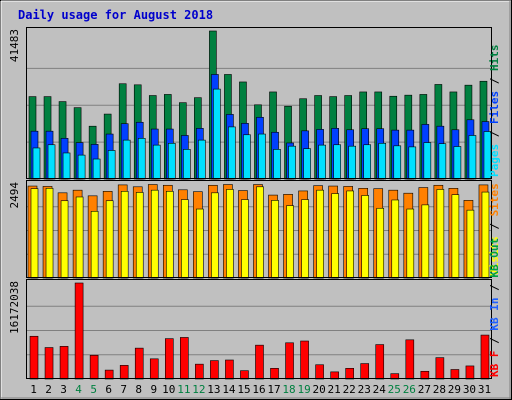 This screenshot has height=400, width=512. I want to click on x-tick-label-19: 19, so click(303, 389).